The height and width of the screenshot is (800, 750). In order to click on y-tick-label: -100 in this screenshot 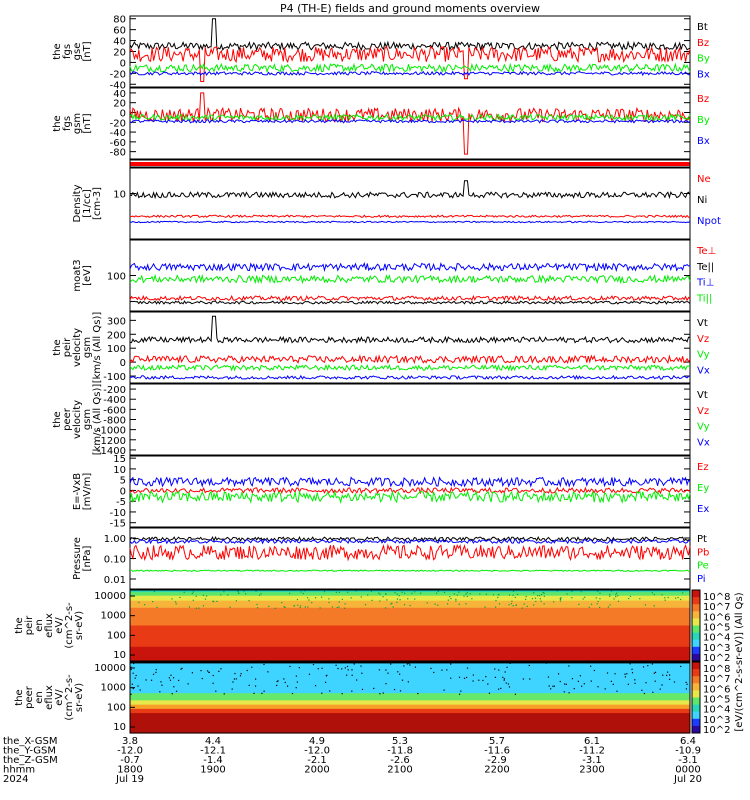, I will do `click(114, 377)`.